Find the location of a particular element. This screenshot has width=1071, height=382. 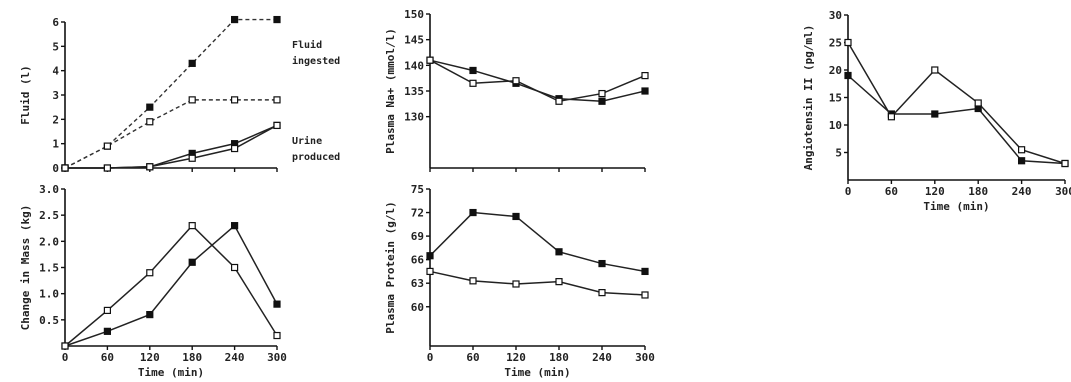

y-axis-label: Fluid (l) is located at coordinates (25, 95).